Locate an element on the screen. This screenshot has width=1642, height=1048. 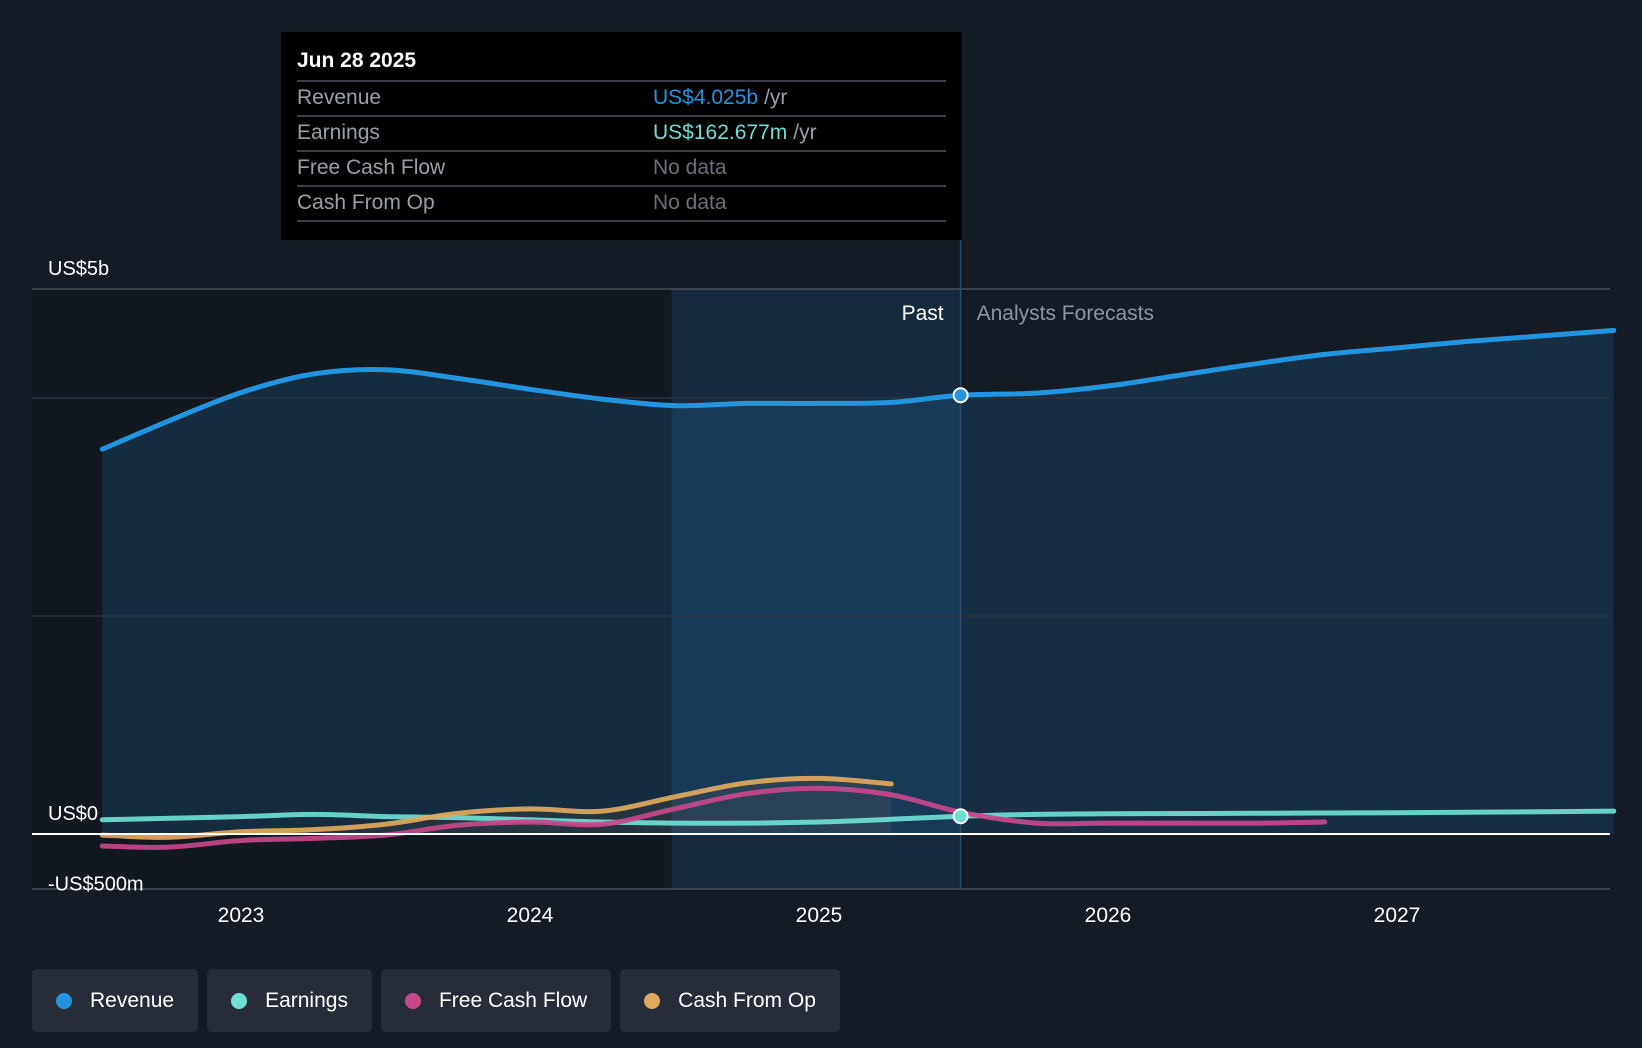
y-tick-label: US$5b is located at coordinates (78, 269).